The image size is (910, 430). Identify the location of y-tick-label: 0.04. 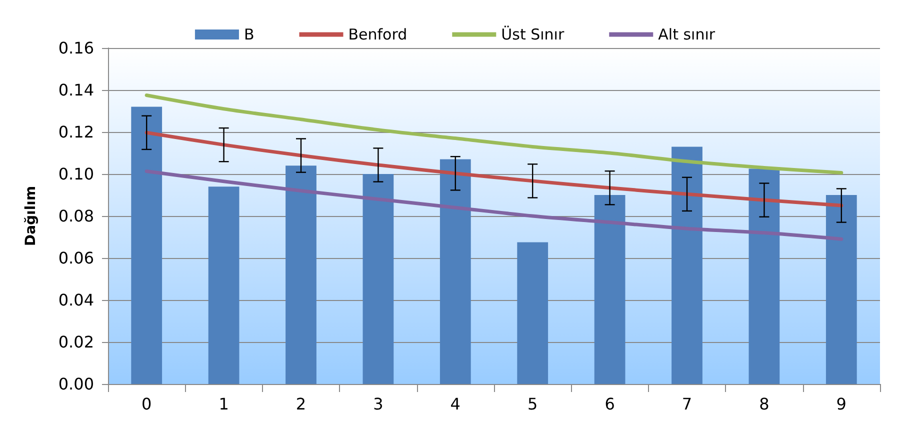
(76, 300).